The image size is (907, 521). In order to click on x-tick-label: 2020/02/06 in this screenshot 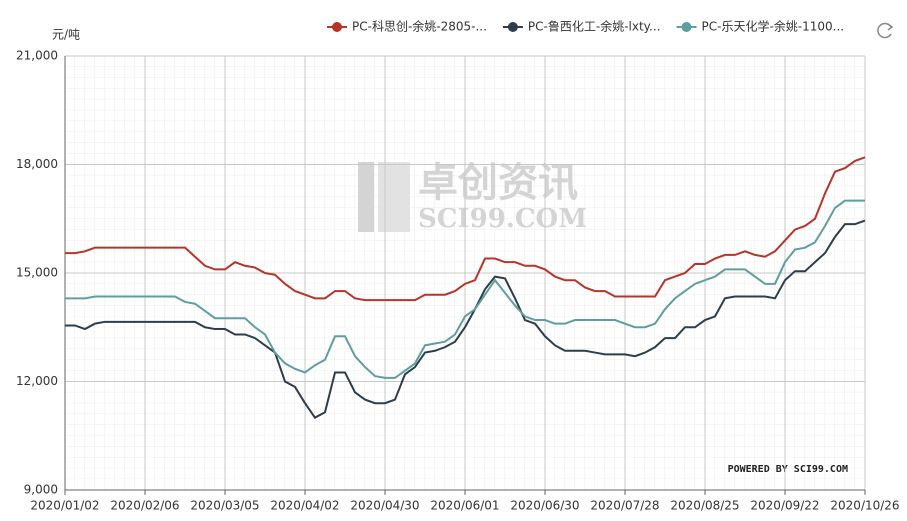, I will do `click(144, 506)`.